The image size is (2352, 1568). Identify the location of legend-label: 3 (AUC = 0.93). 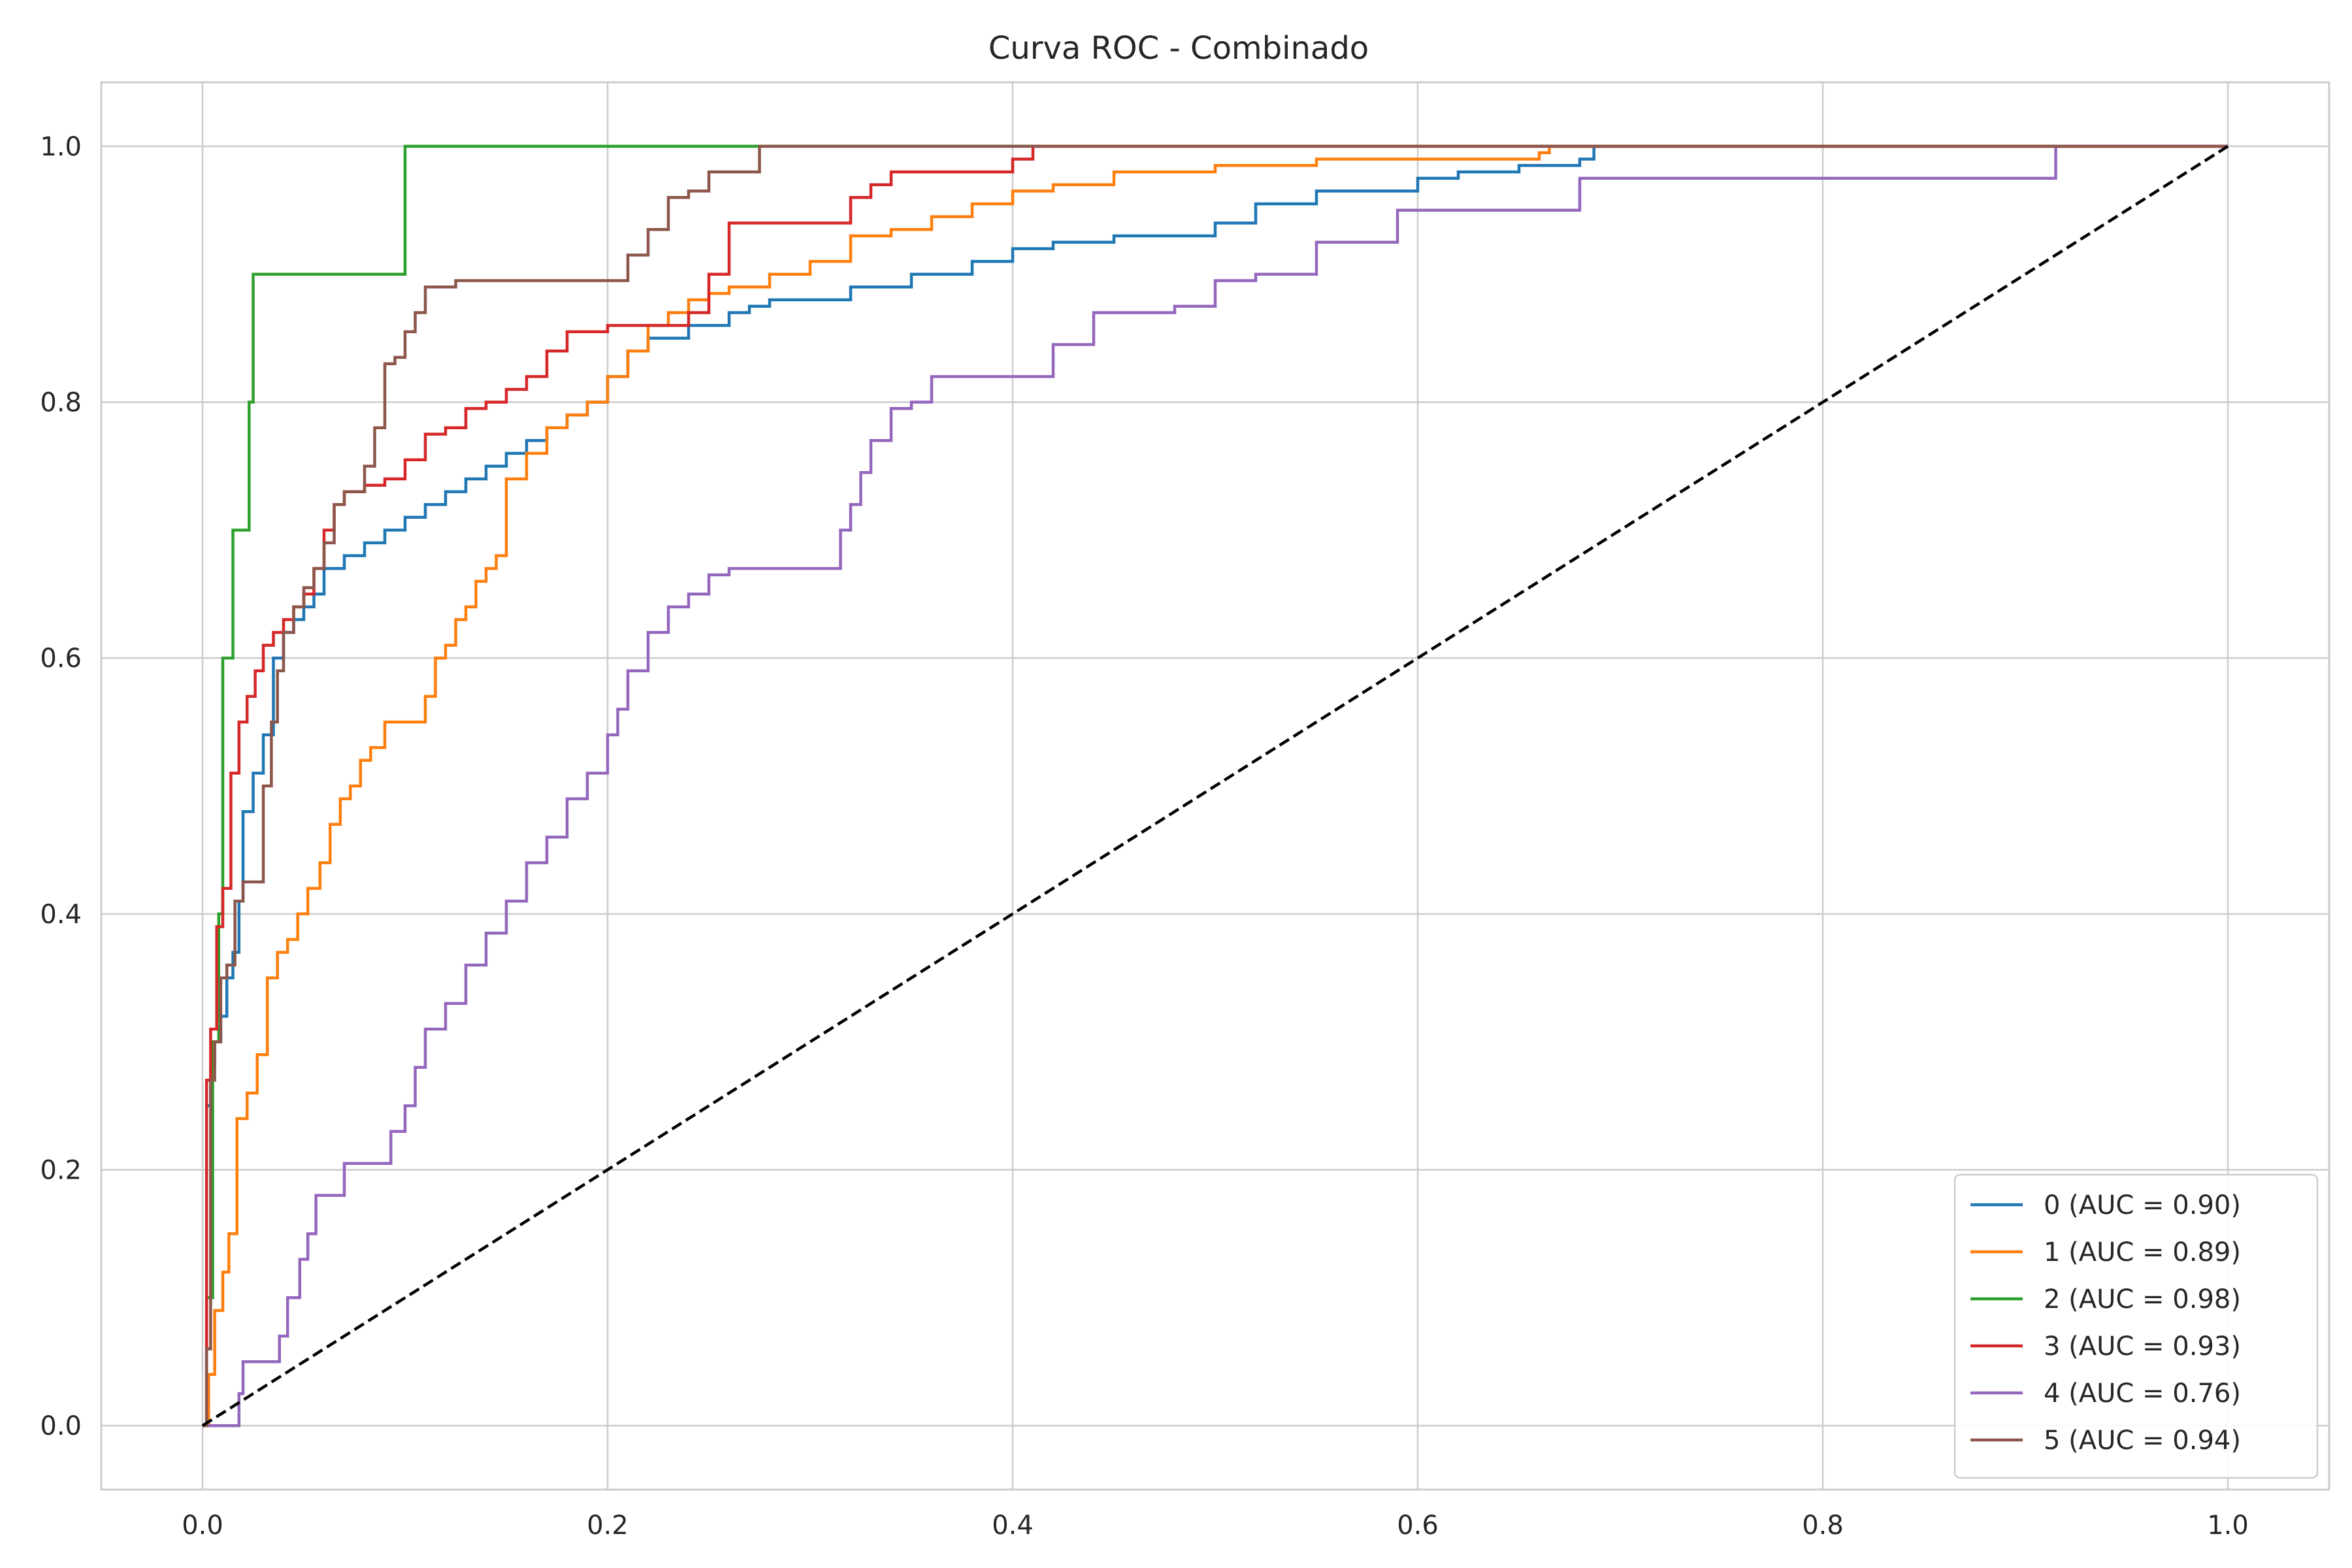
(2142, 1346).